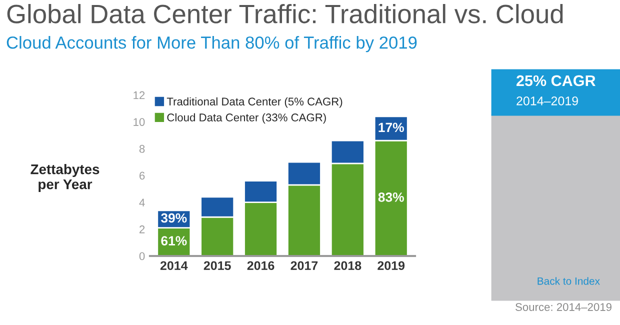  What do you see at coordinates (211, 44) in the screenshot?
I see `chart-subtitle: Cloud Accounts for More Than 80% of Traffic by 2019` at bounding box center [211, 44].